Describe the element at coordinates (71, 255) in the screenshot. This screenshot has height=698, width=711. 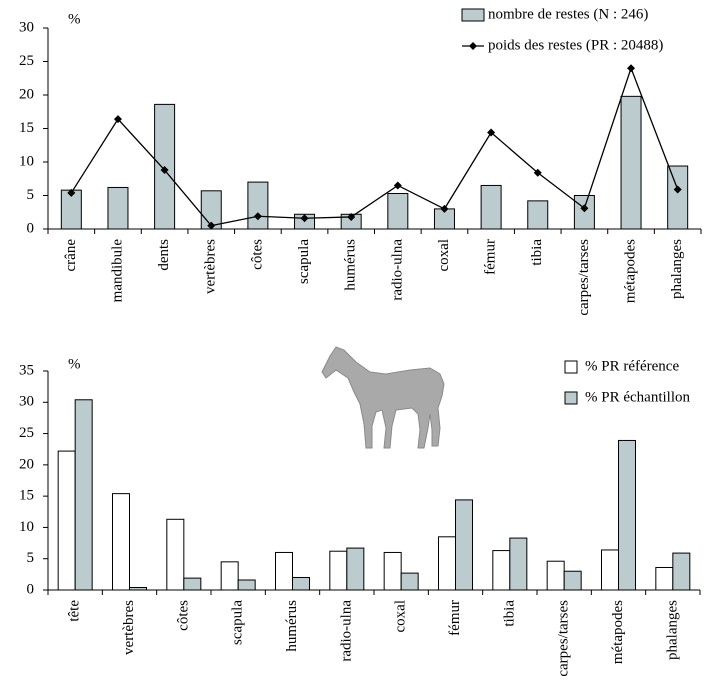
I see `x-tick-label: crâne` at that location.